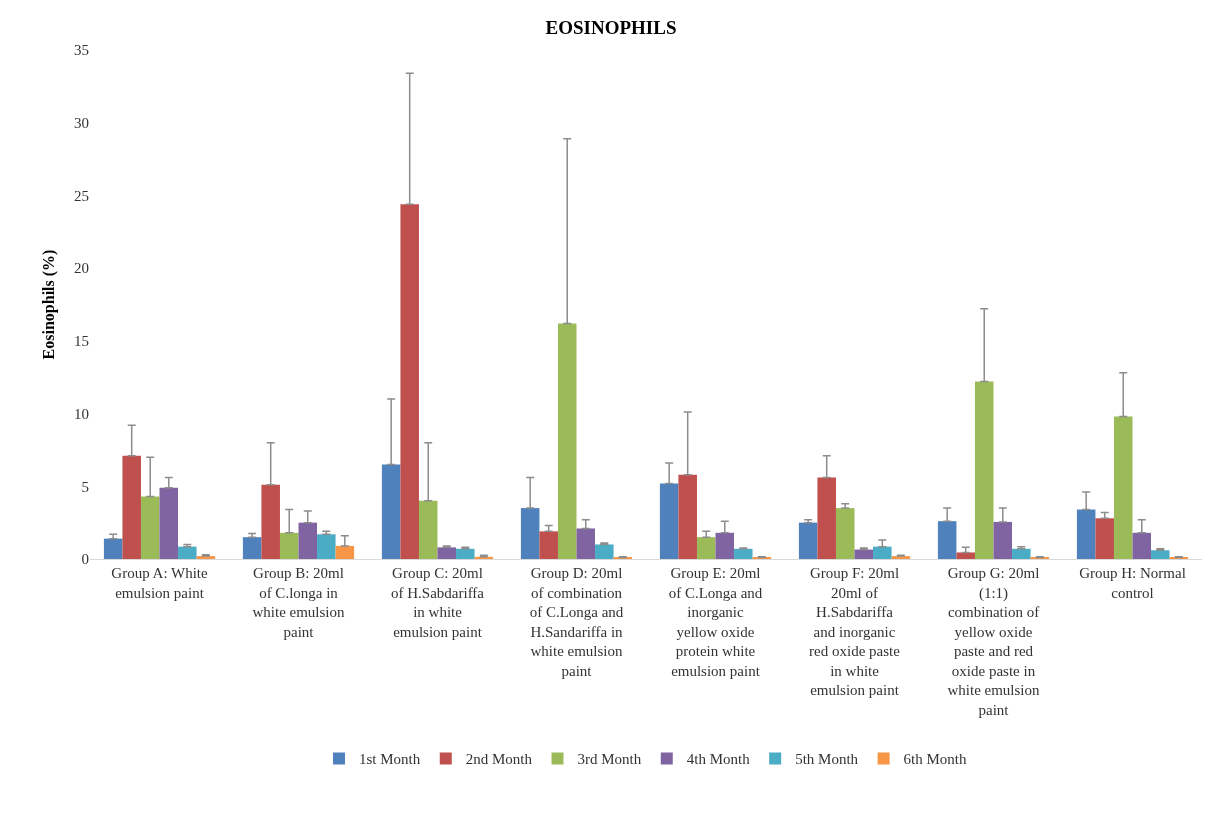  Describe the element at coordinates (48, 304) in the screenshot. I see `y-axis-title: Eosinophils (%)` at that location.